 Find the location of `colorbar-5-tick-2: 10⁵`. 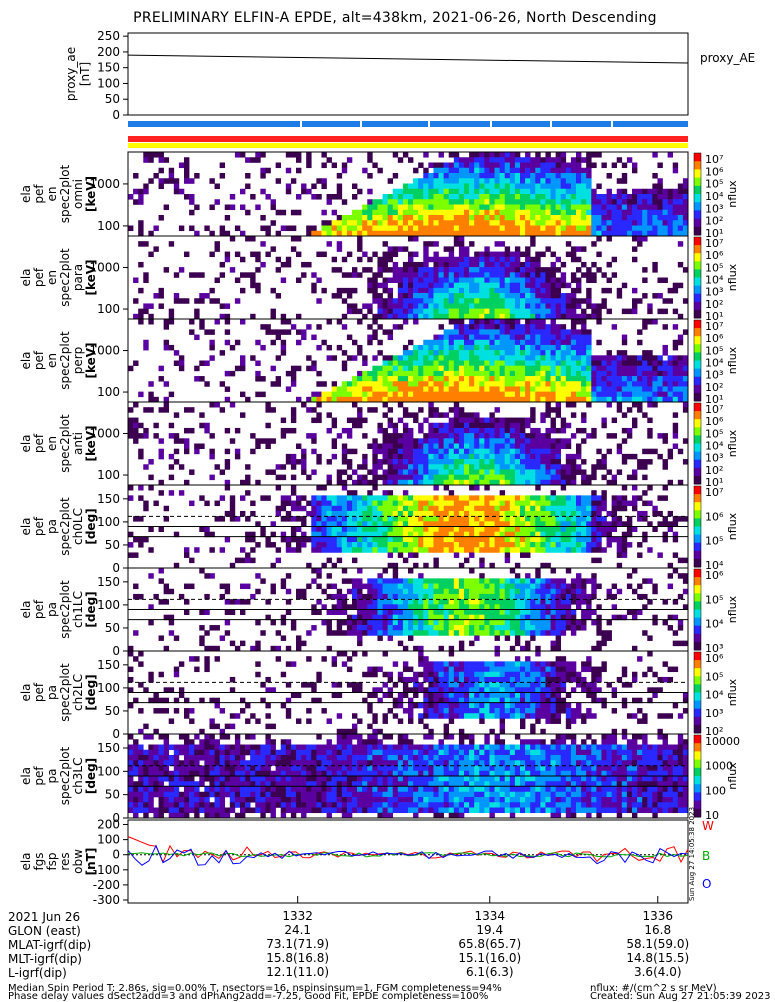

colorbar-5-tick-2: 10⁵ is located at coordinates (714, 541).